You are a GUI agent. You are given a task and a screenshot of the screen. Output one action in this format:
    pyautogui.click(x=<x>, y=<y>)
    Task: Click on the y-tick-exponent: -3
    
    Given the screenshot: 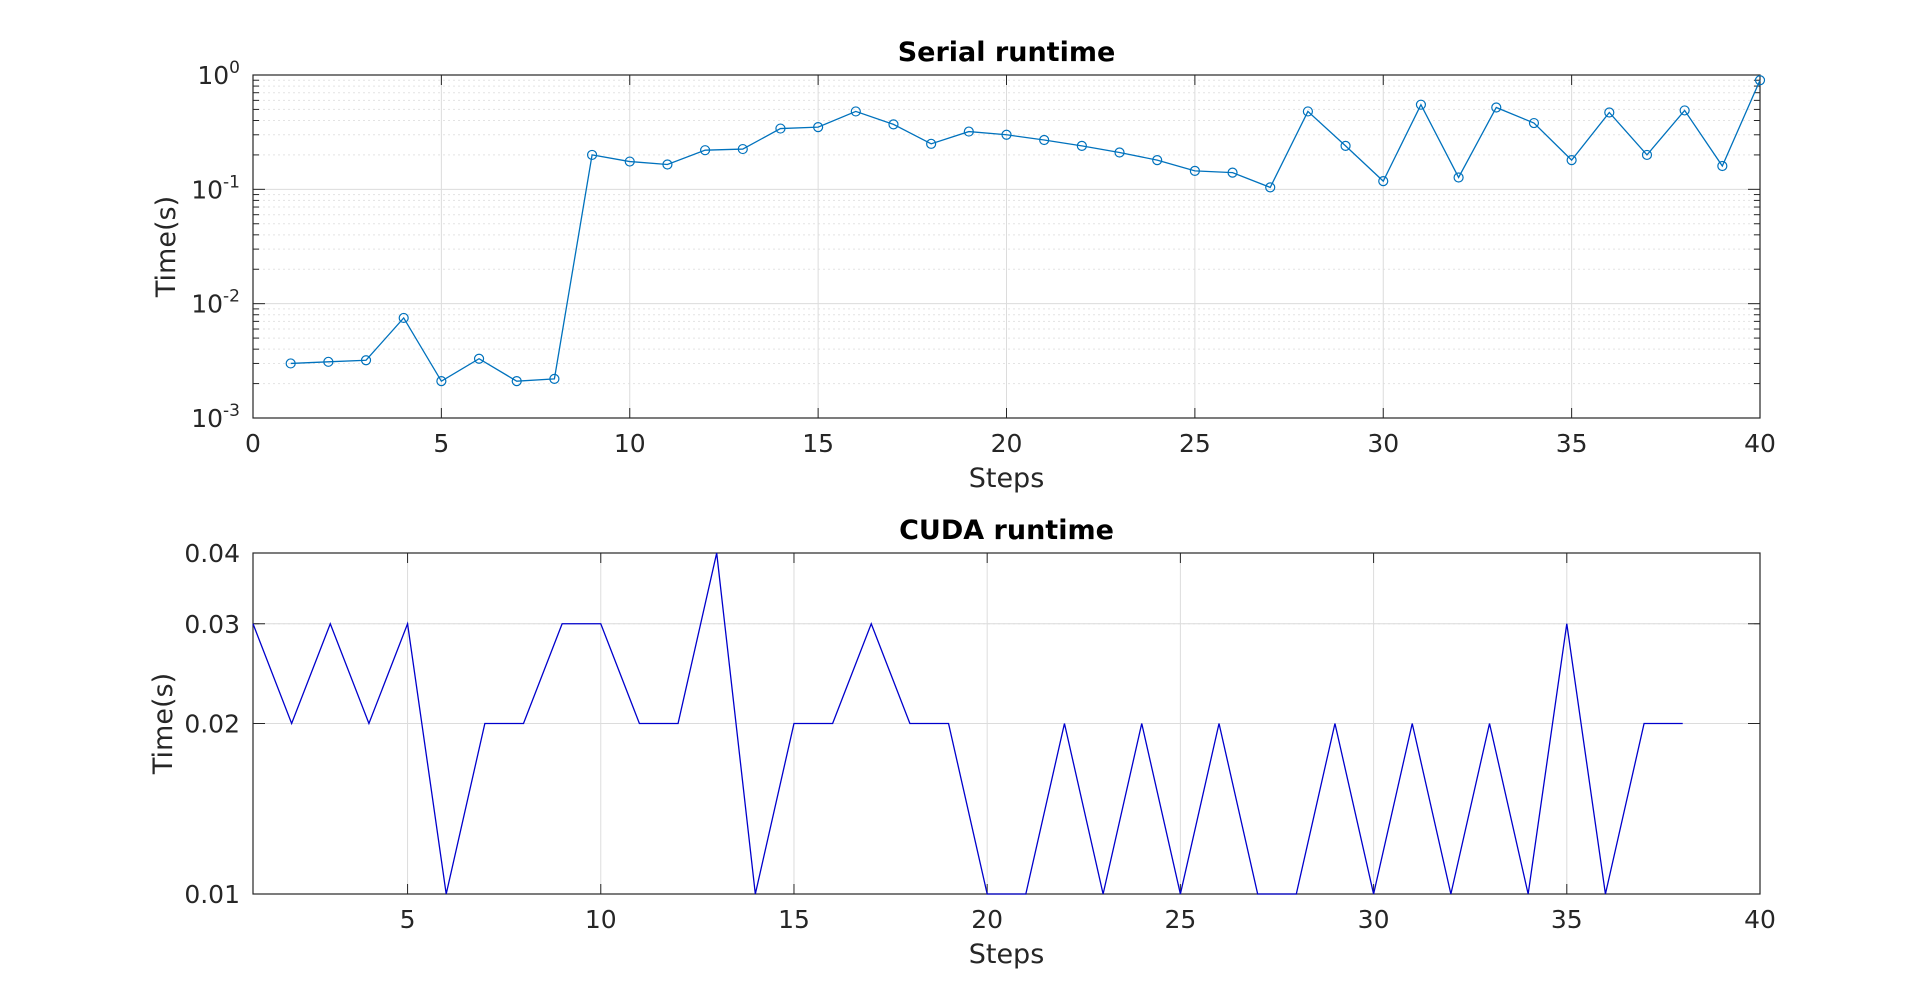 What is the action you would take?
    pyautogui.click(x=231, y=411)
    